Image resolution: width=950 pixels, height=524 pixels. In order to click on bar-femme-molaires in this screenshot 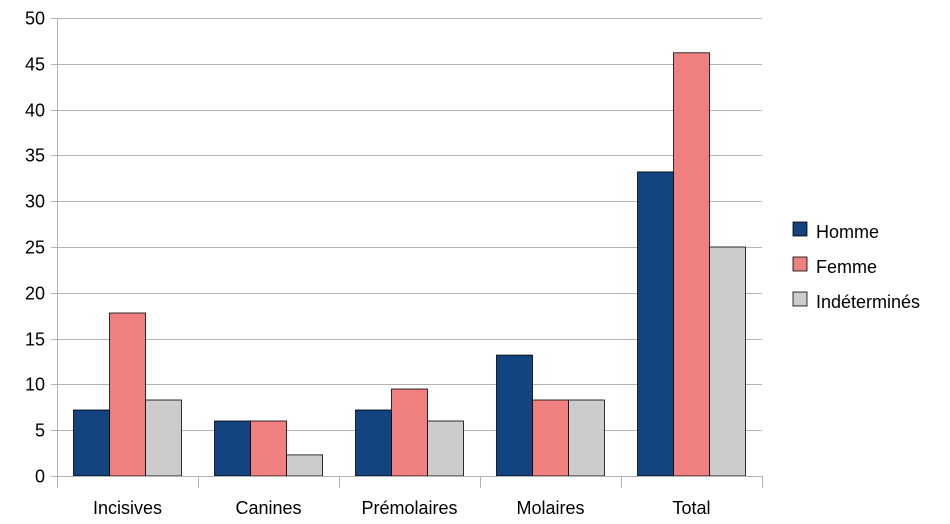, I will do `click(550, 438)`.